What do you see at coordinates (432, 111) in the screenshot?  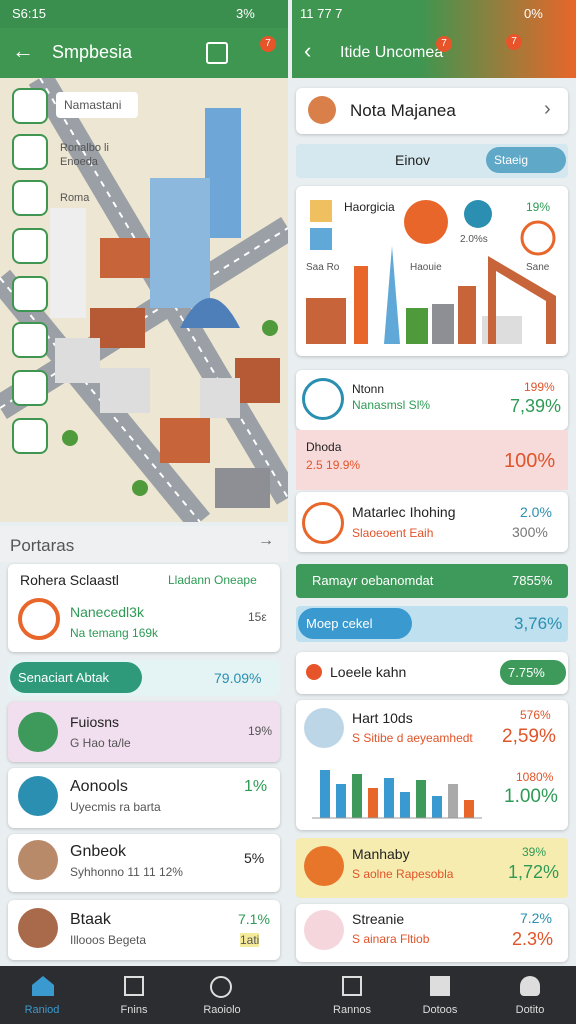 I see `search-card` at bounding box center [432, 111].